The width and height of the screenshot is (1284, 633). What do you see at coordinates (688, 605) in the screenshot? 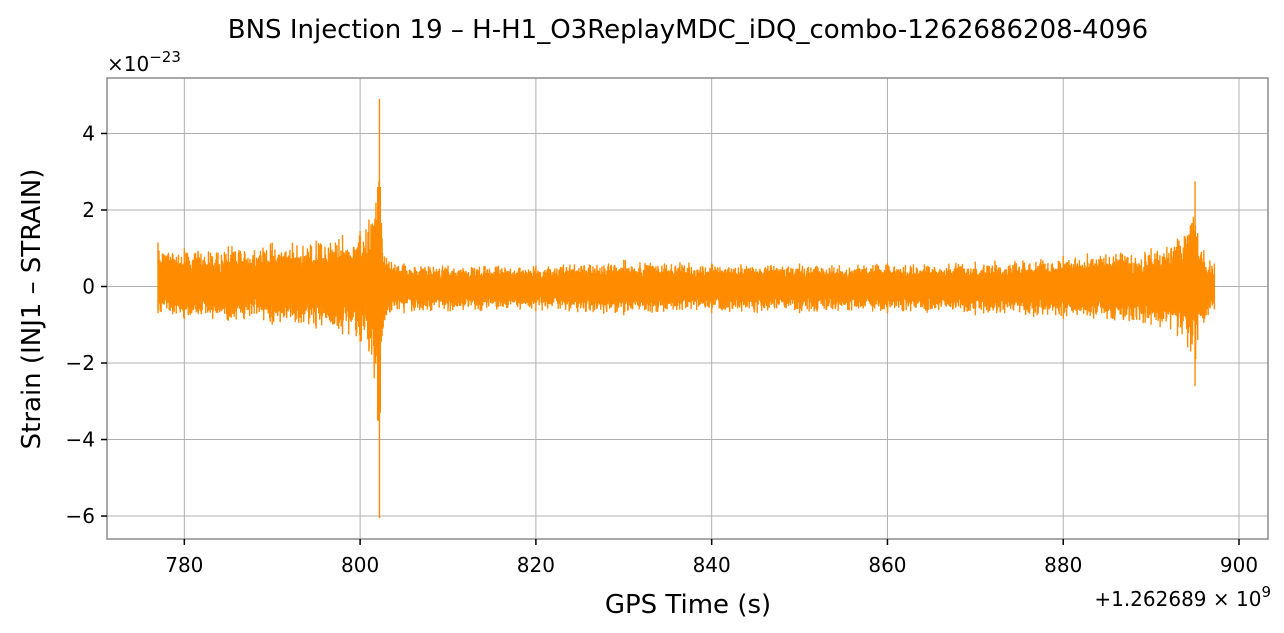
I see `x-axis-label: GPS Time (s)` at bounding box center [688, 605].